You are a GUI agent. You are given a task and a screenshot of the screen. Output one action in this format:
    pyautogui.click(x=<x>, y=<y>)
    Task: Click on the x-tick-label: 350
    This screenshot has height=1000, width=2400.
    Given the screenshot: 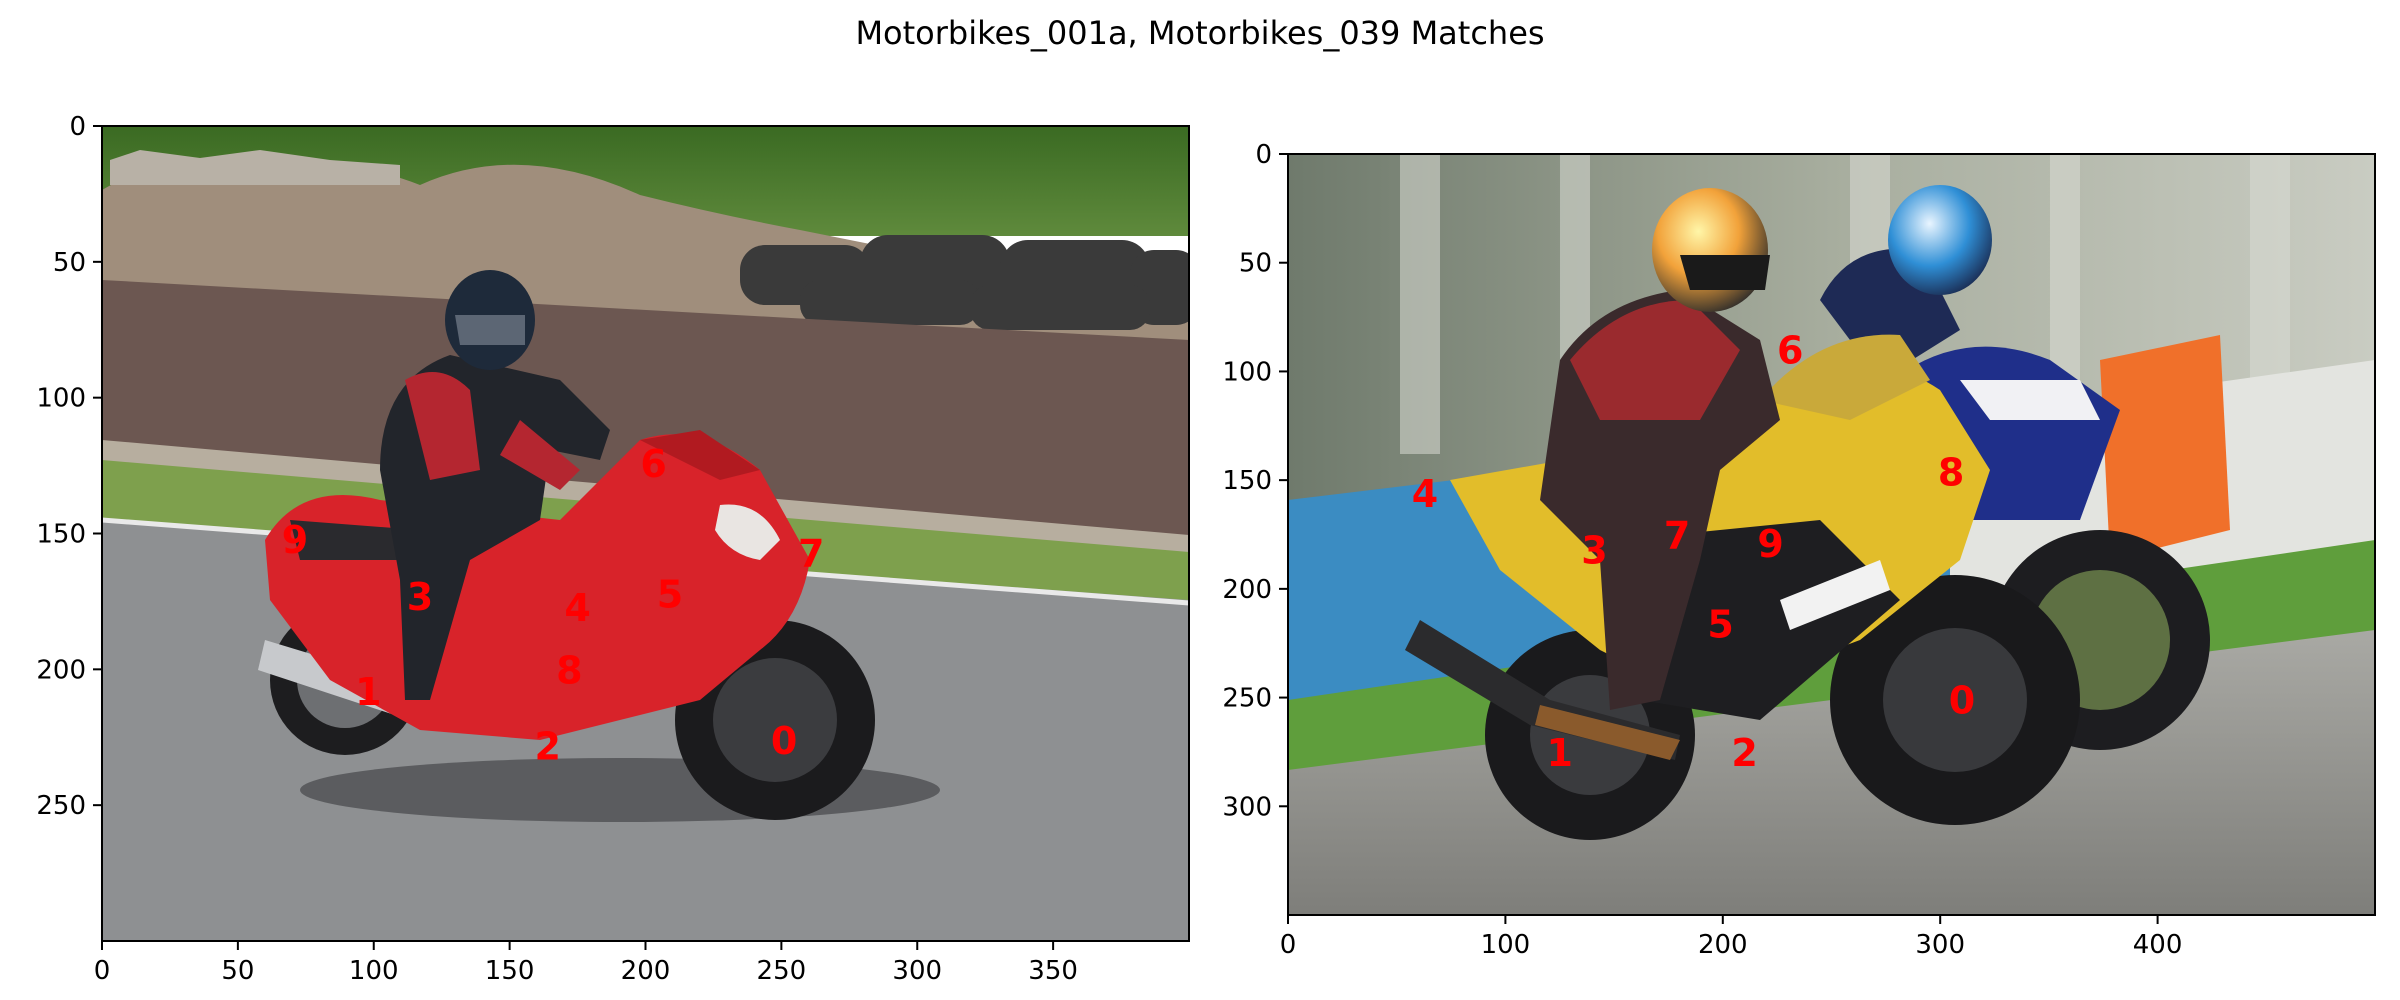 What is the action you would take?
    pyautogui.click(x=1053, y=971)
    